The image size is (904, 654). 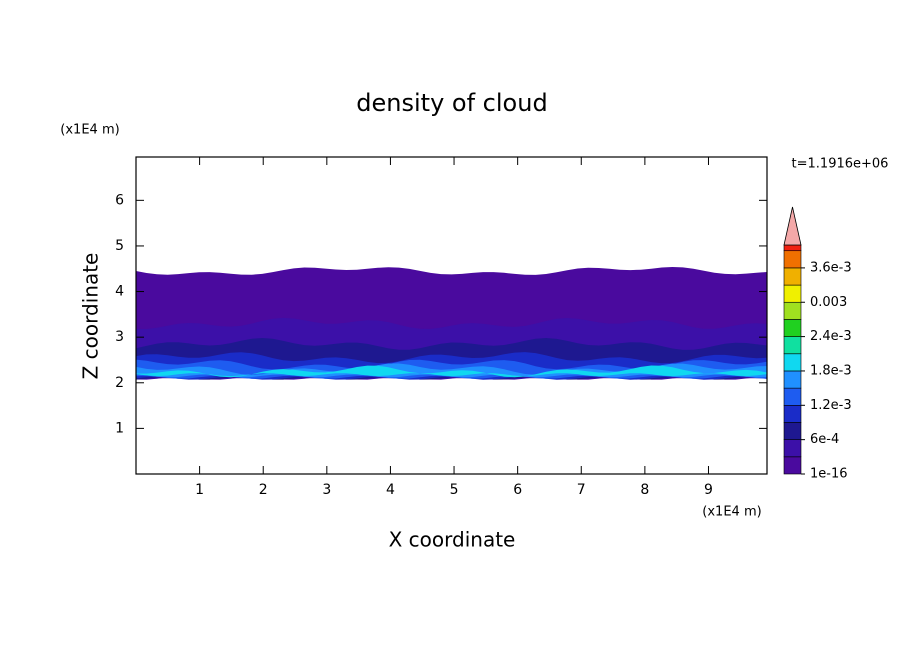 What do you see at coordinates (824, 439) in the screenshot?
I see `colorbar-tick-label: 6e-4` at bounding box center [824, 439].